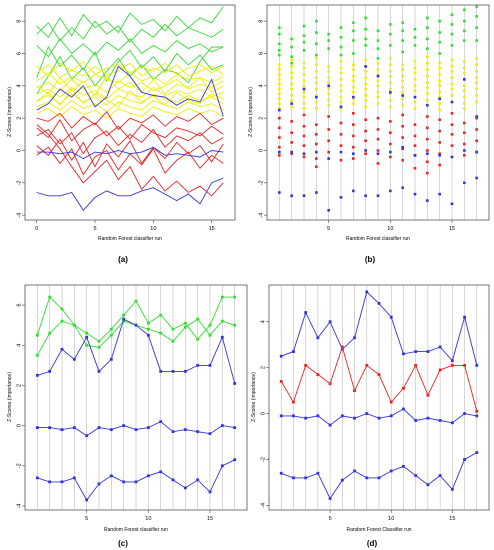 This screenshot has width=494, height=550. I want to click on y-tick-label-b-0: 0, so click(261, 150).